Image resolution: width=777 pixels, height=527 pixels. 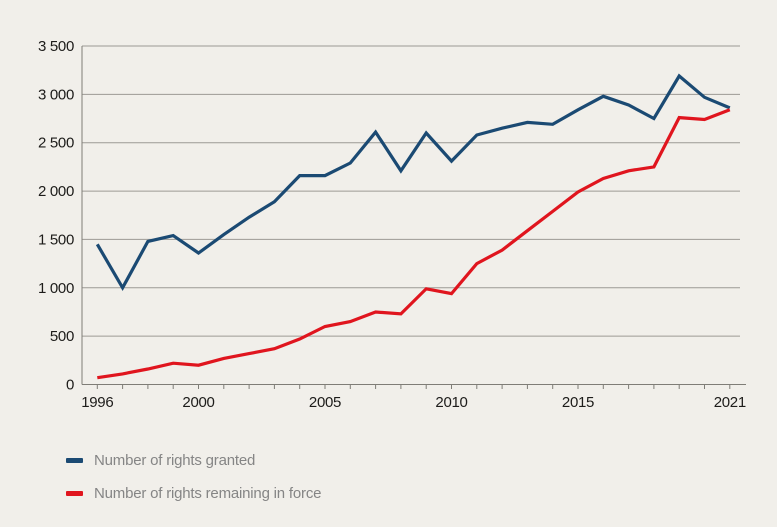 I want to click on x-tick-label: 2010, so click(x=451, y=402).